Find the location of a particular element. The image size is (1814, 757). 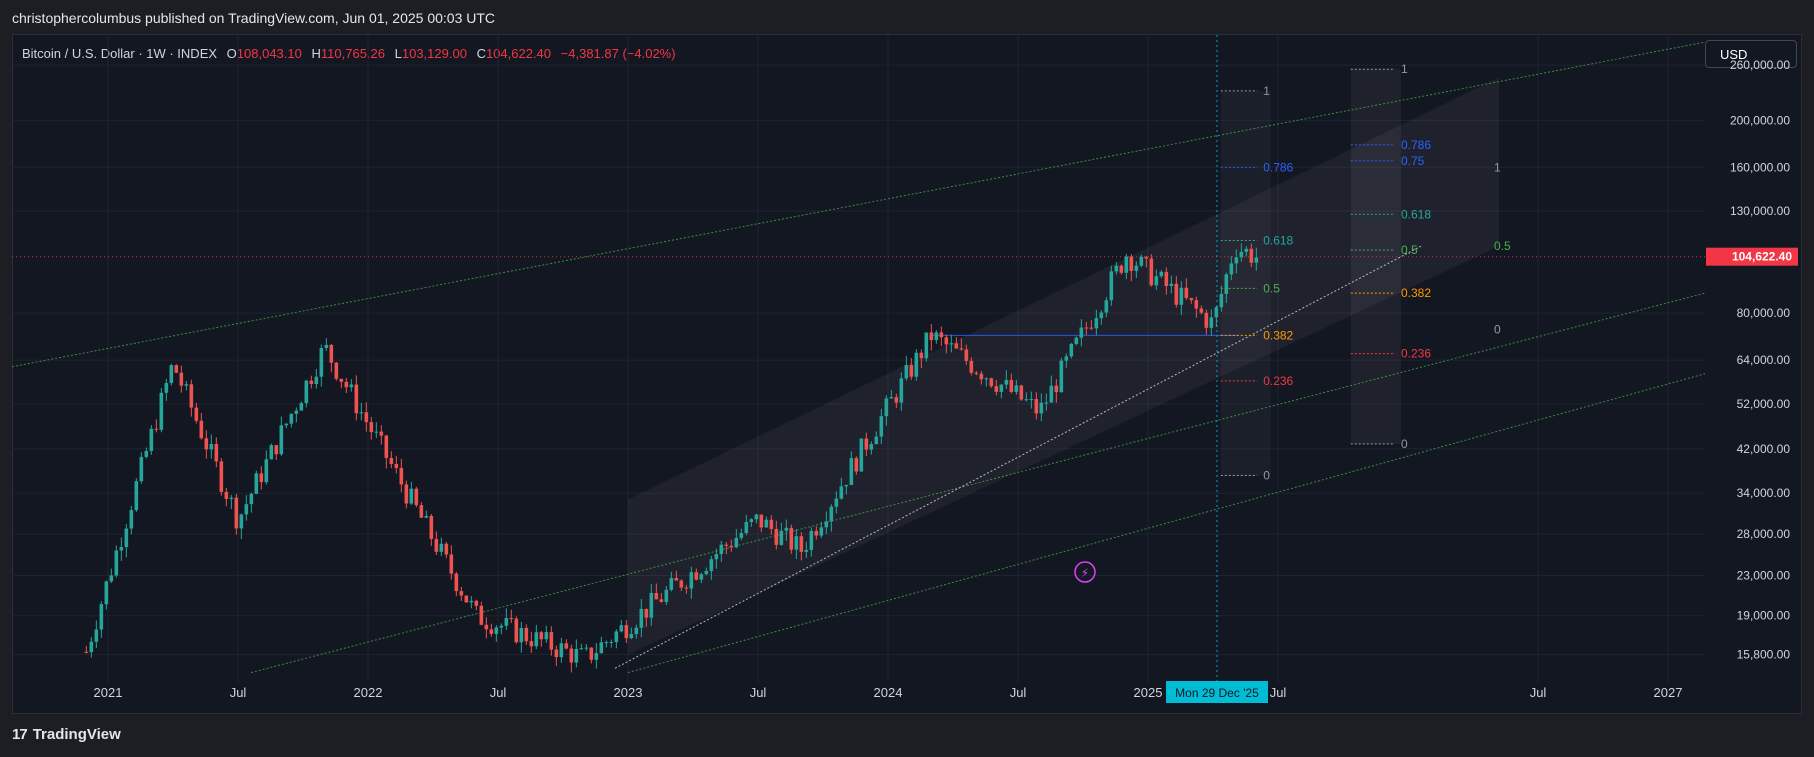

high-value: 110,765.26 is located at coordinates (352, 53).